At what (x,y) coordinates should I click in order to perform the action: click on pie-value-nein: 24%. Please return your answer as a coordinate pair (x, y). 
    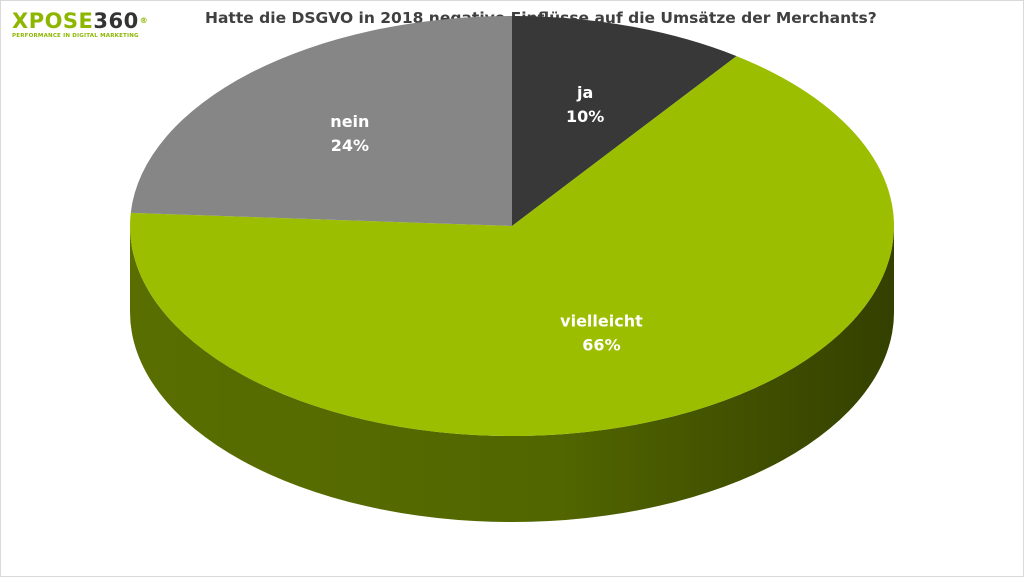
    Looking at the image, I should click on (350, 145).